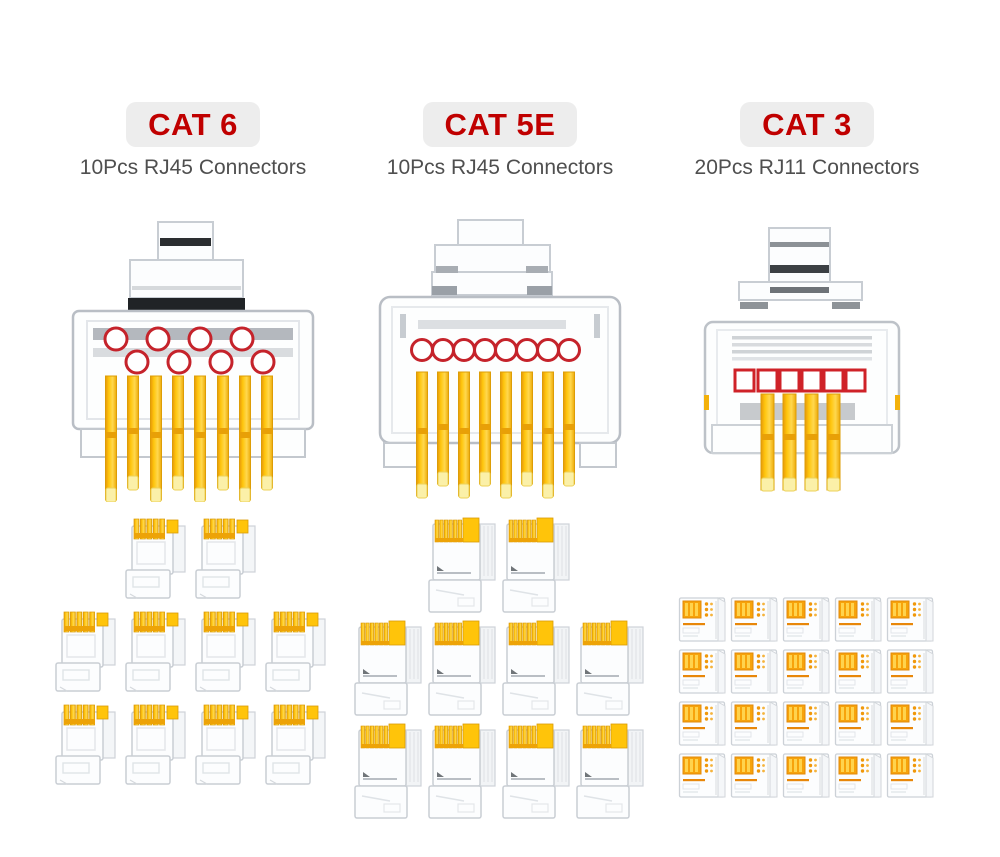 The image size is (1000, 857). I want to click on cat3-subtitle: 20Pcs RJ11 Connectors, so click(807, 167).